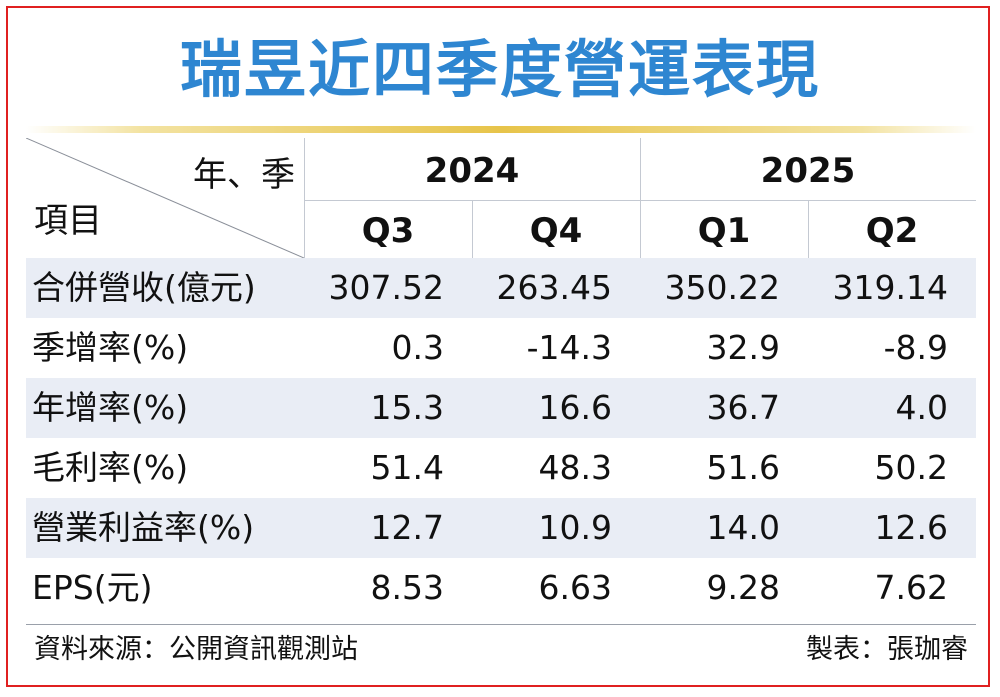  Describe the element at coordinates (575, 467) in the screenshot. I see `cell-value: 48.3` at that location.